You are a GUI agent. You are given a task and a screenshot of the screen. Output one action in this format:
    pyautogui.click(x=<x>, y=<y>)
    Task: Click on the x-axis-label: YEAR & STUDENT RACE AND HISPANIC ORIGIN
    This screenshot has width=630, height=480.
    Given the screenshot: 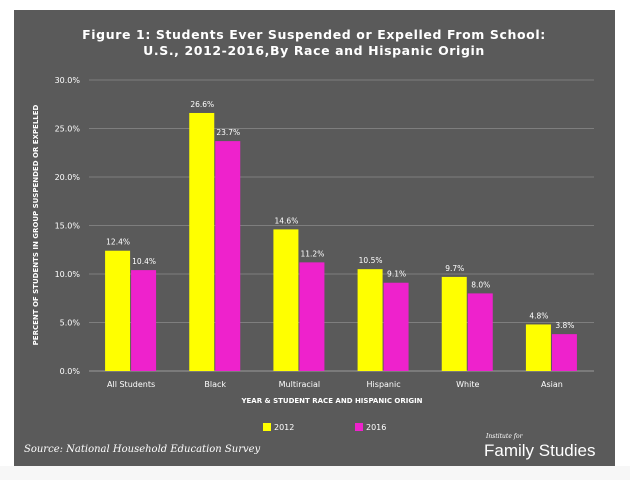 What is the action you would take?
    pyautogui.click(x=331, y=401)
    